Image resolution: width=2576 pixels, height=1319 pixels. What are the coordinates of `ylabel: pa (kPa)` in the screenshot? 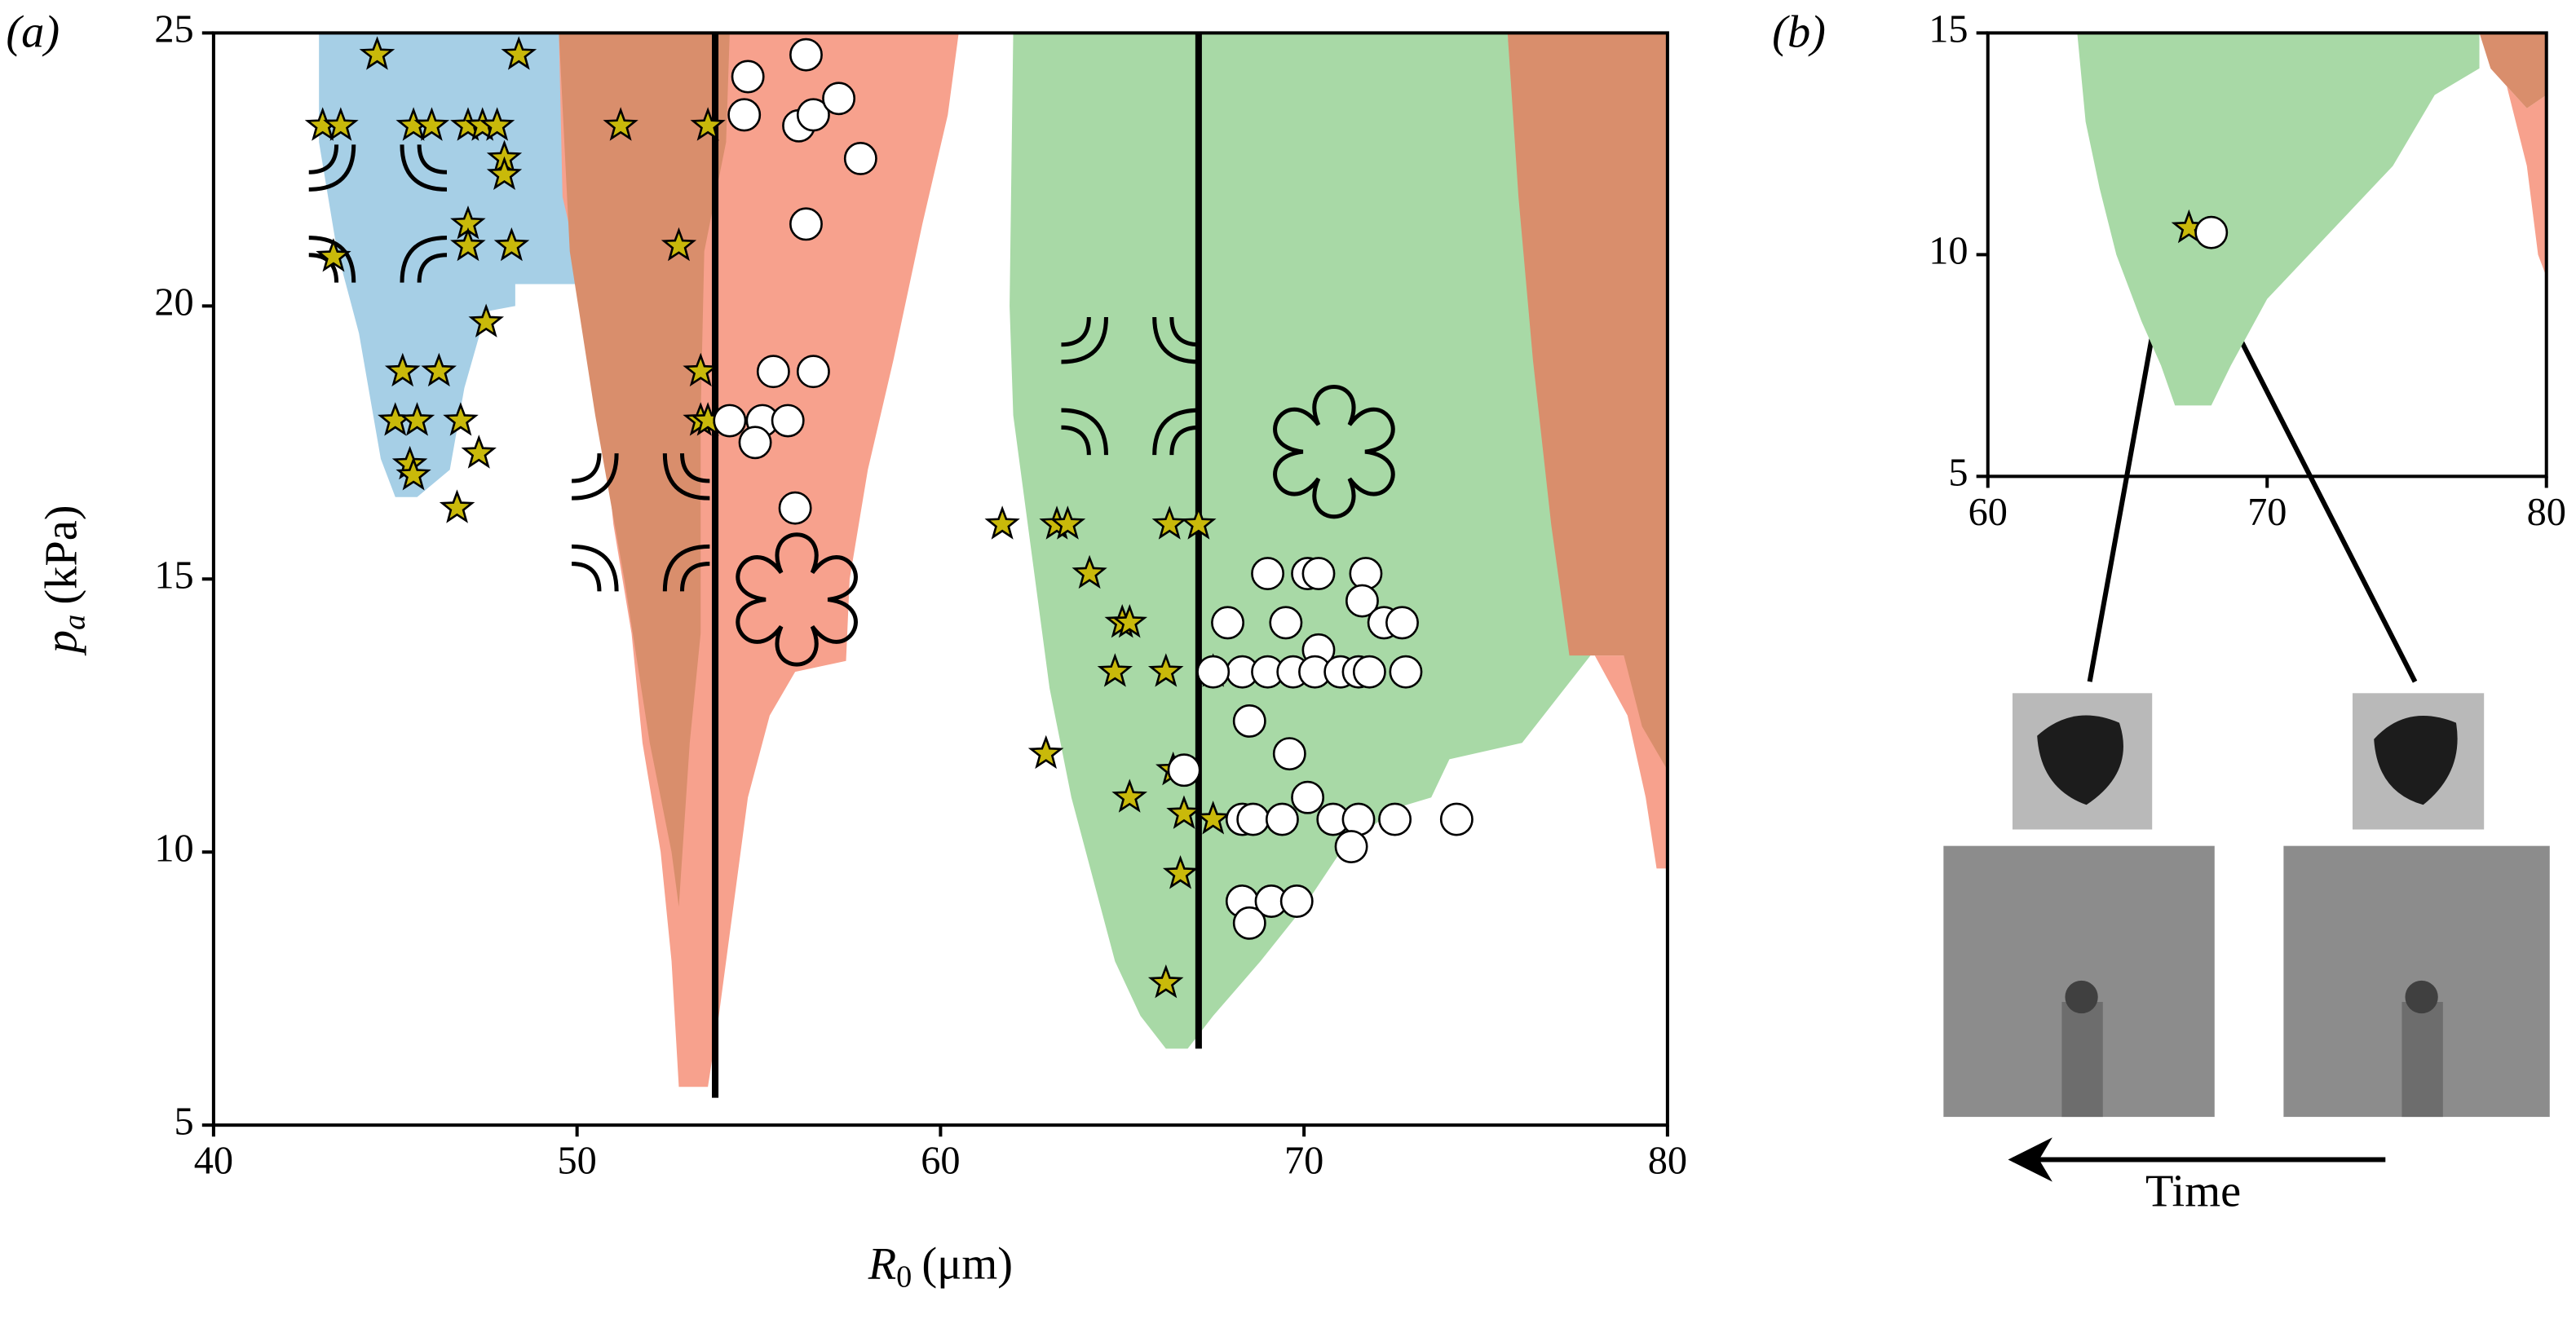 It's located at (64, 580).